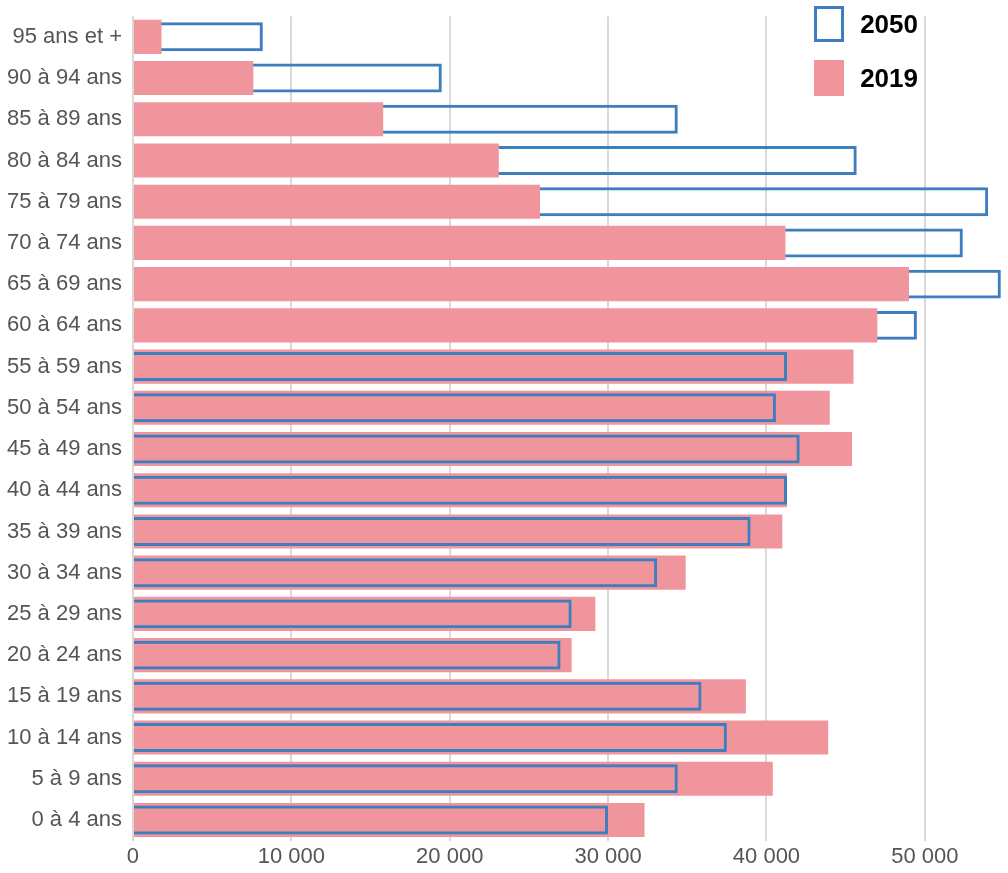 This screenshot has height=873, width=1008. Describe the element at coordinates (889, 78) in the screenshot. I see `legend-label: 2019` at that location.